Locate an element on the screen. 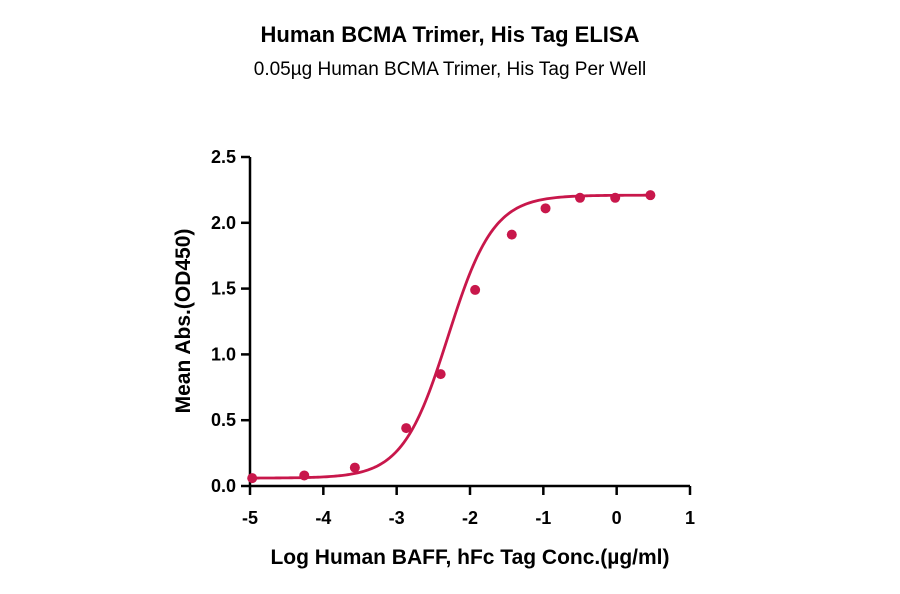 This screenshot has width=900, height=594. x-axis-title: Log Human BAFF, hFc Tag Conc.(µg/ml) is located at coordinates (469, 557).